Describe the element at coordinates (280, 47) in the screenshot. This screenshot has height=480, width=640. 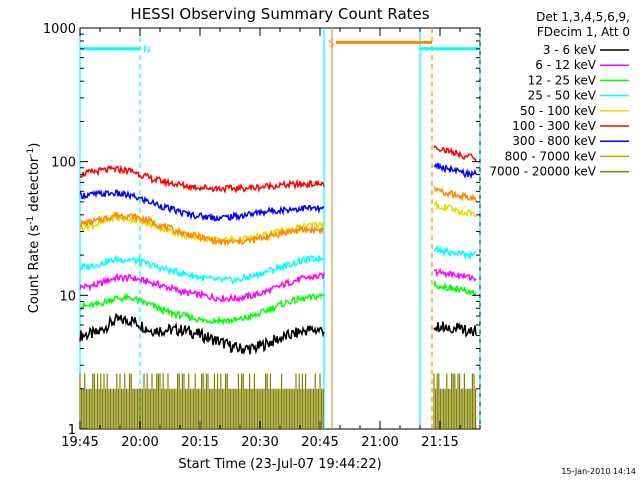
I see `mode-flags: NS` at that location.